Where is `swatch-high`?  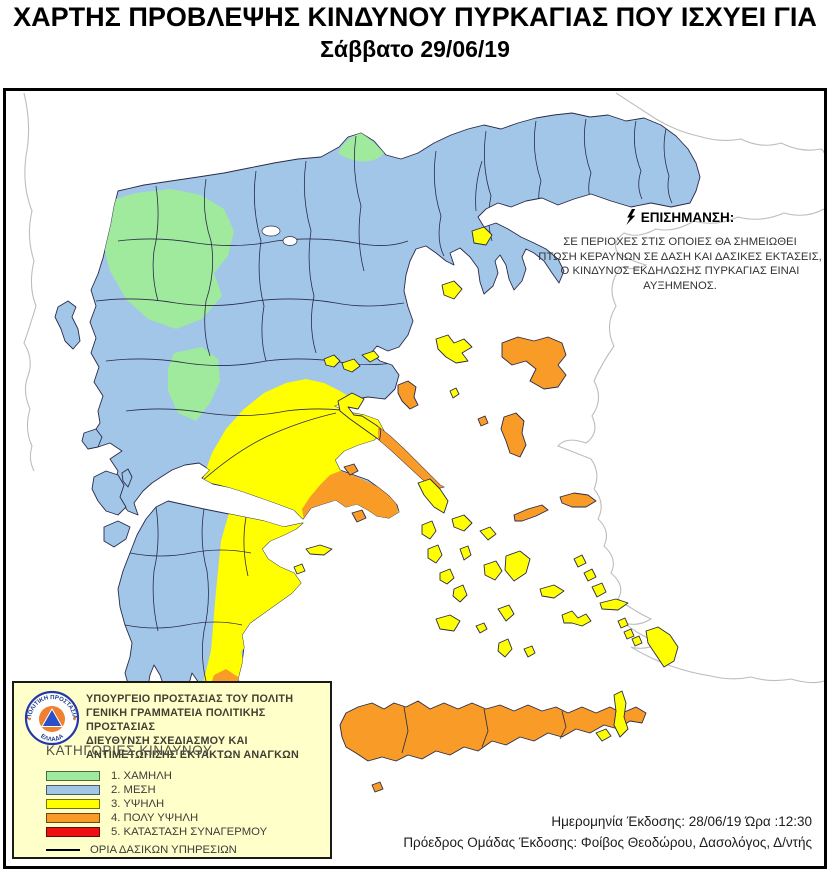
swatch-high is located at coordinates (73, 803).